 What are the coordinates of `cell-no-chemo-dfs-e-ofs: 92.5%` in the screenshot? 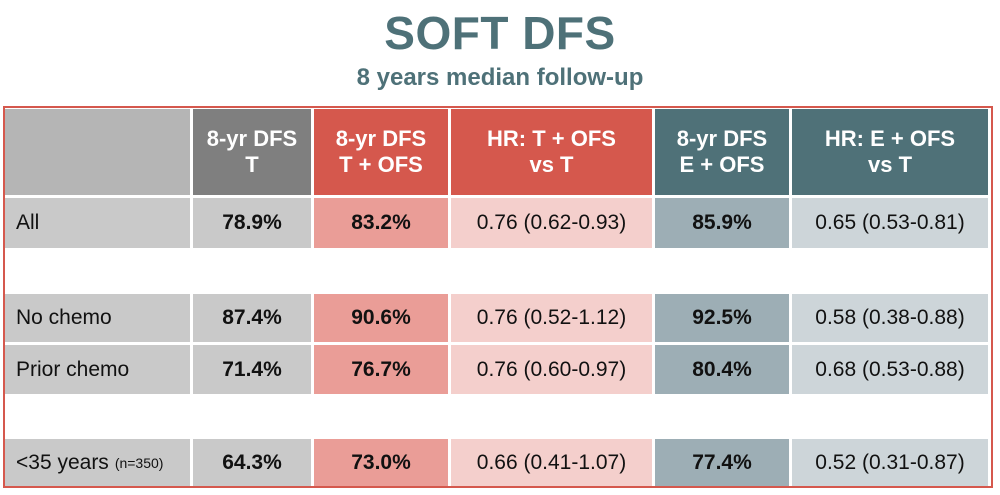 It's located at (722, 318).